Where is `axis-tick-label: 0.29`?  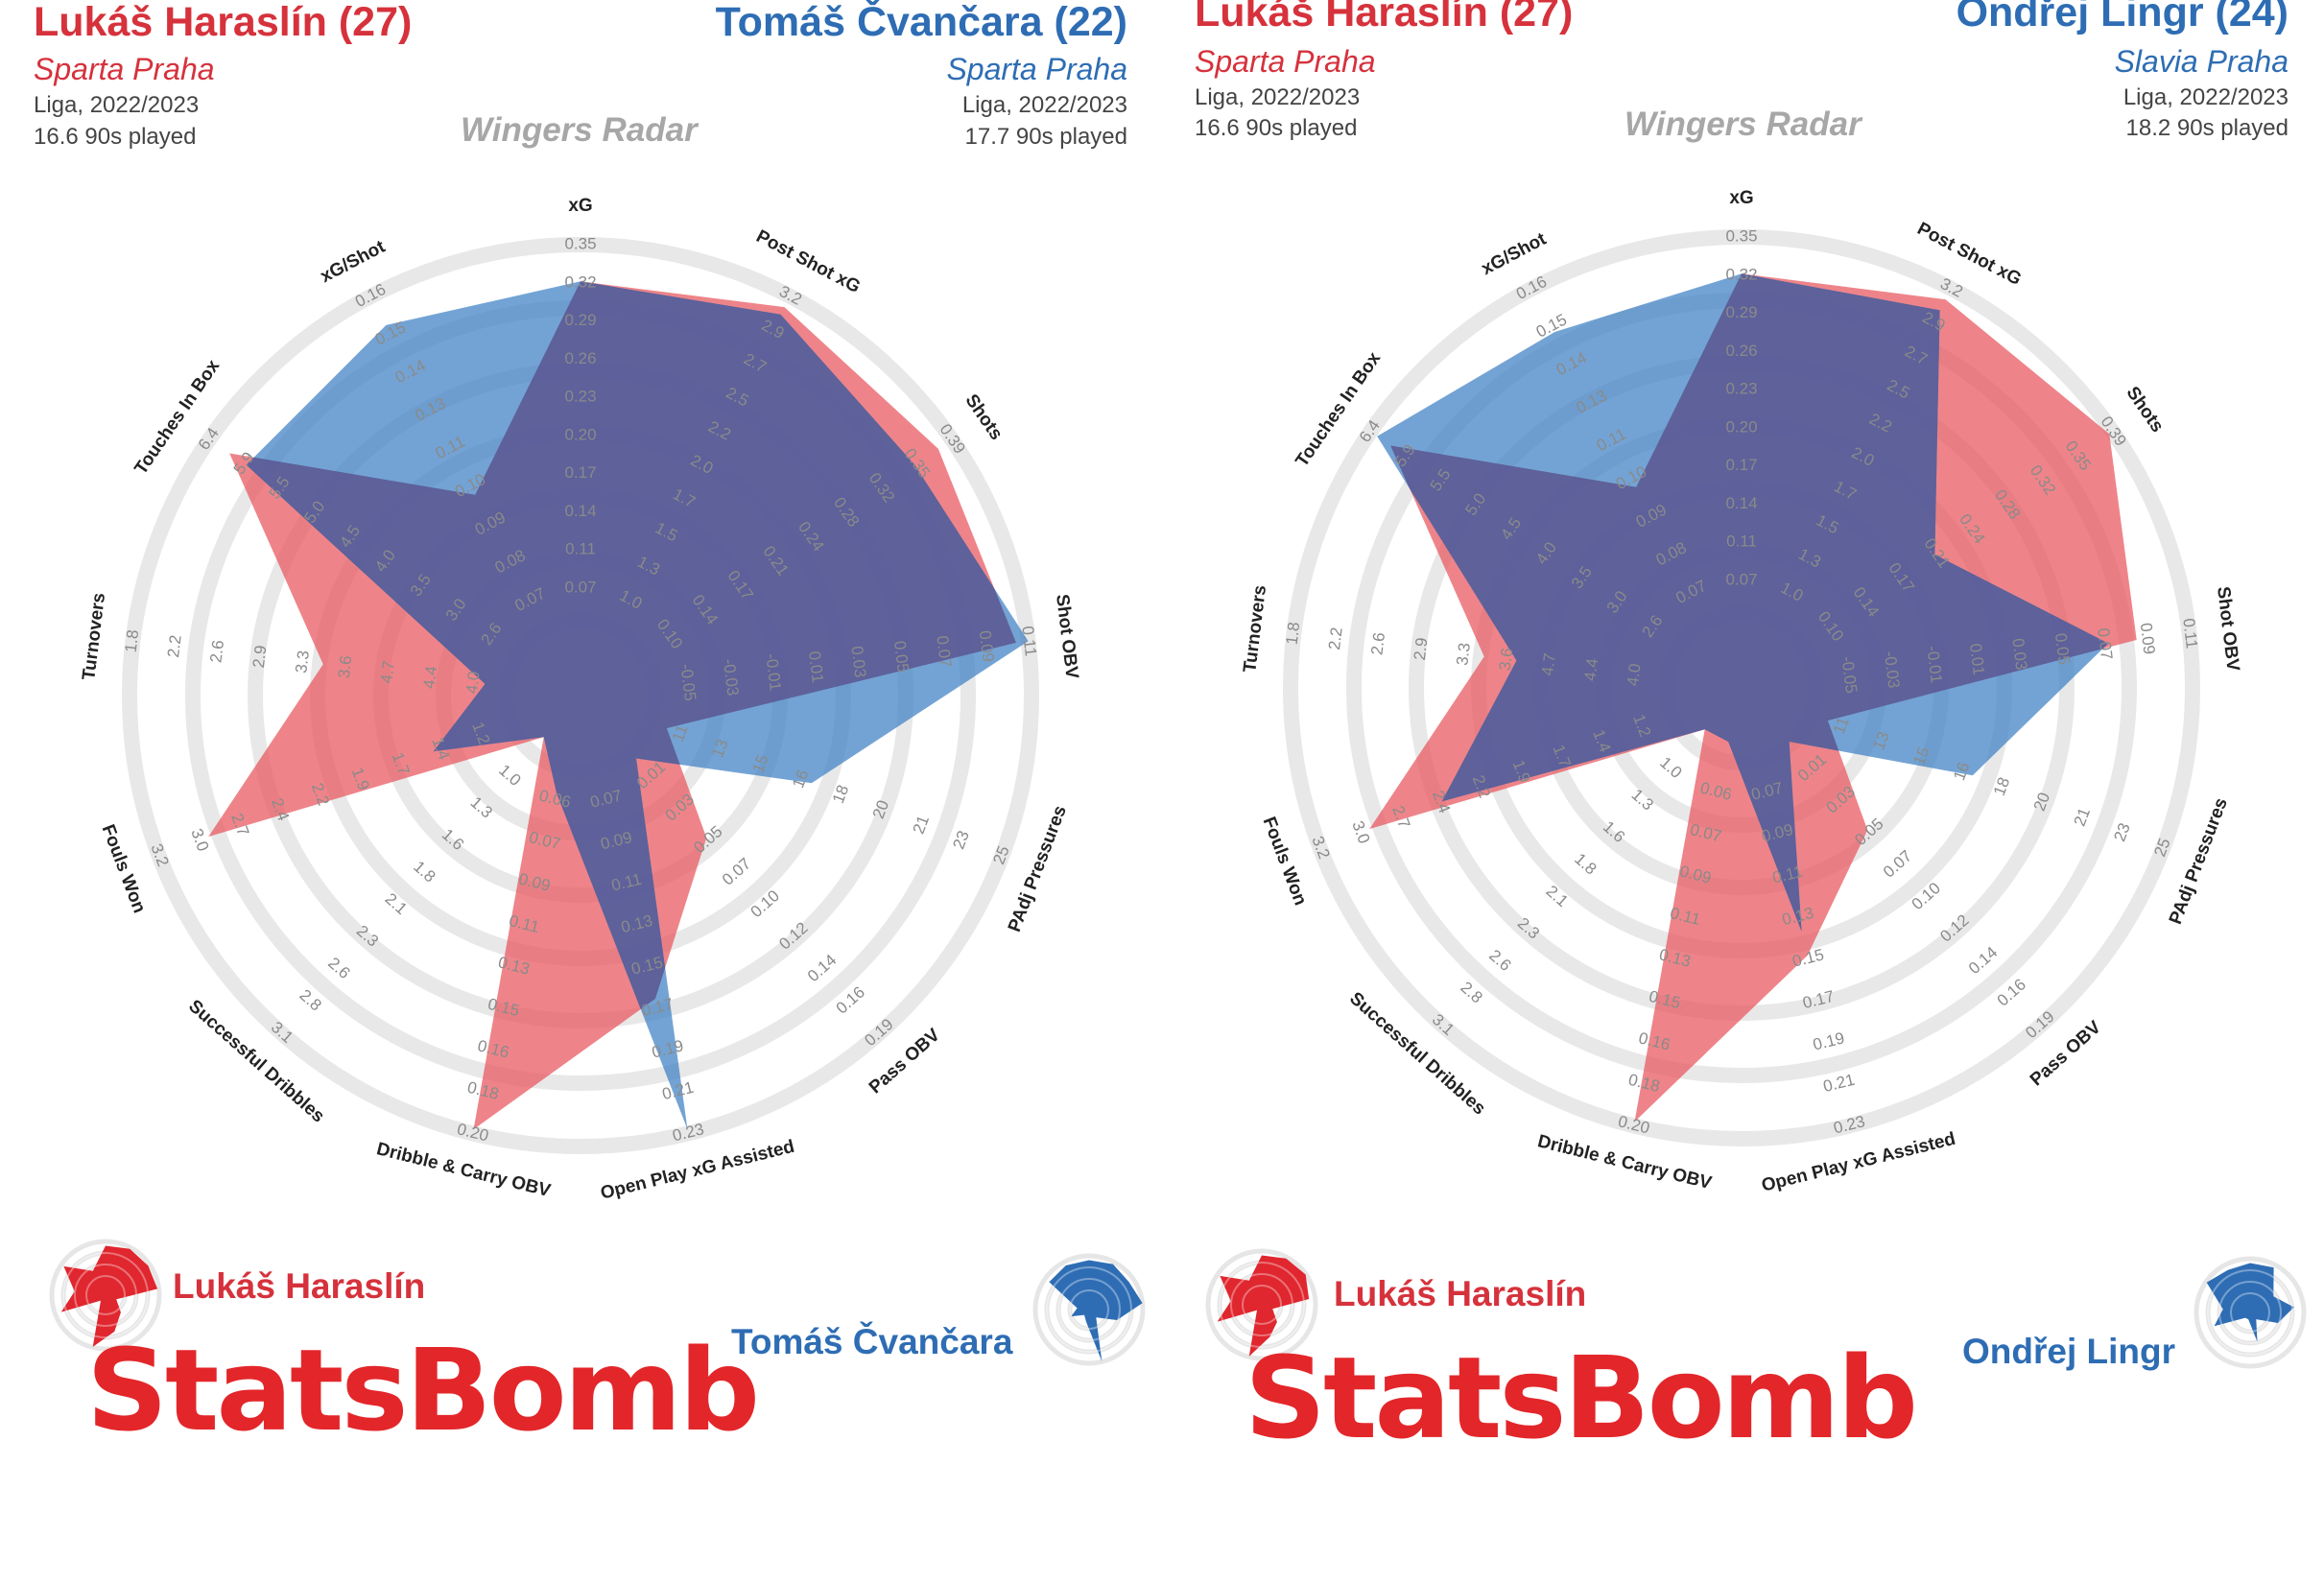 axis-tick-label: 0.29 is located at coordinates (580, 320).